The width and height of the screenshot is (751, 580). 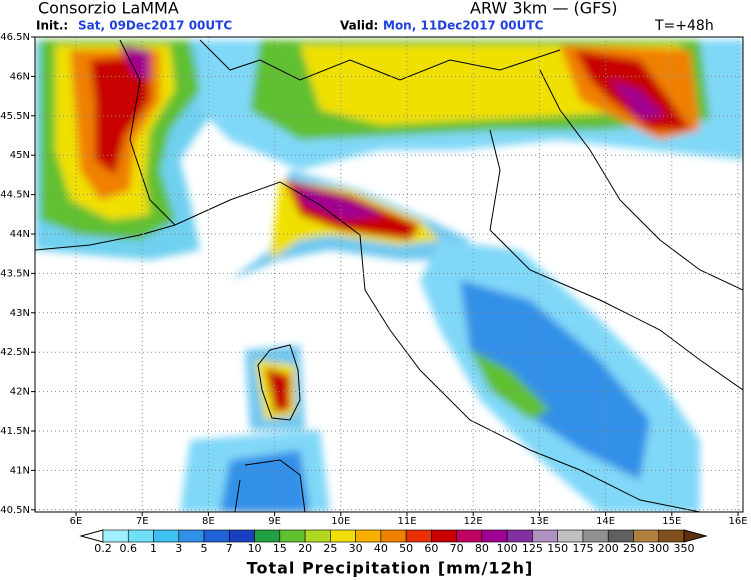 What do you see at coordinates (103, 548) in the screenshot?
I see `colorbar-label: 0.2` at bounding box center [103, 548].